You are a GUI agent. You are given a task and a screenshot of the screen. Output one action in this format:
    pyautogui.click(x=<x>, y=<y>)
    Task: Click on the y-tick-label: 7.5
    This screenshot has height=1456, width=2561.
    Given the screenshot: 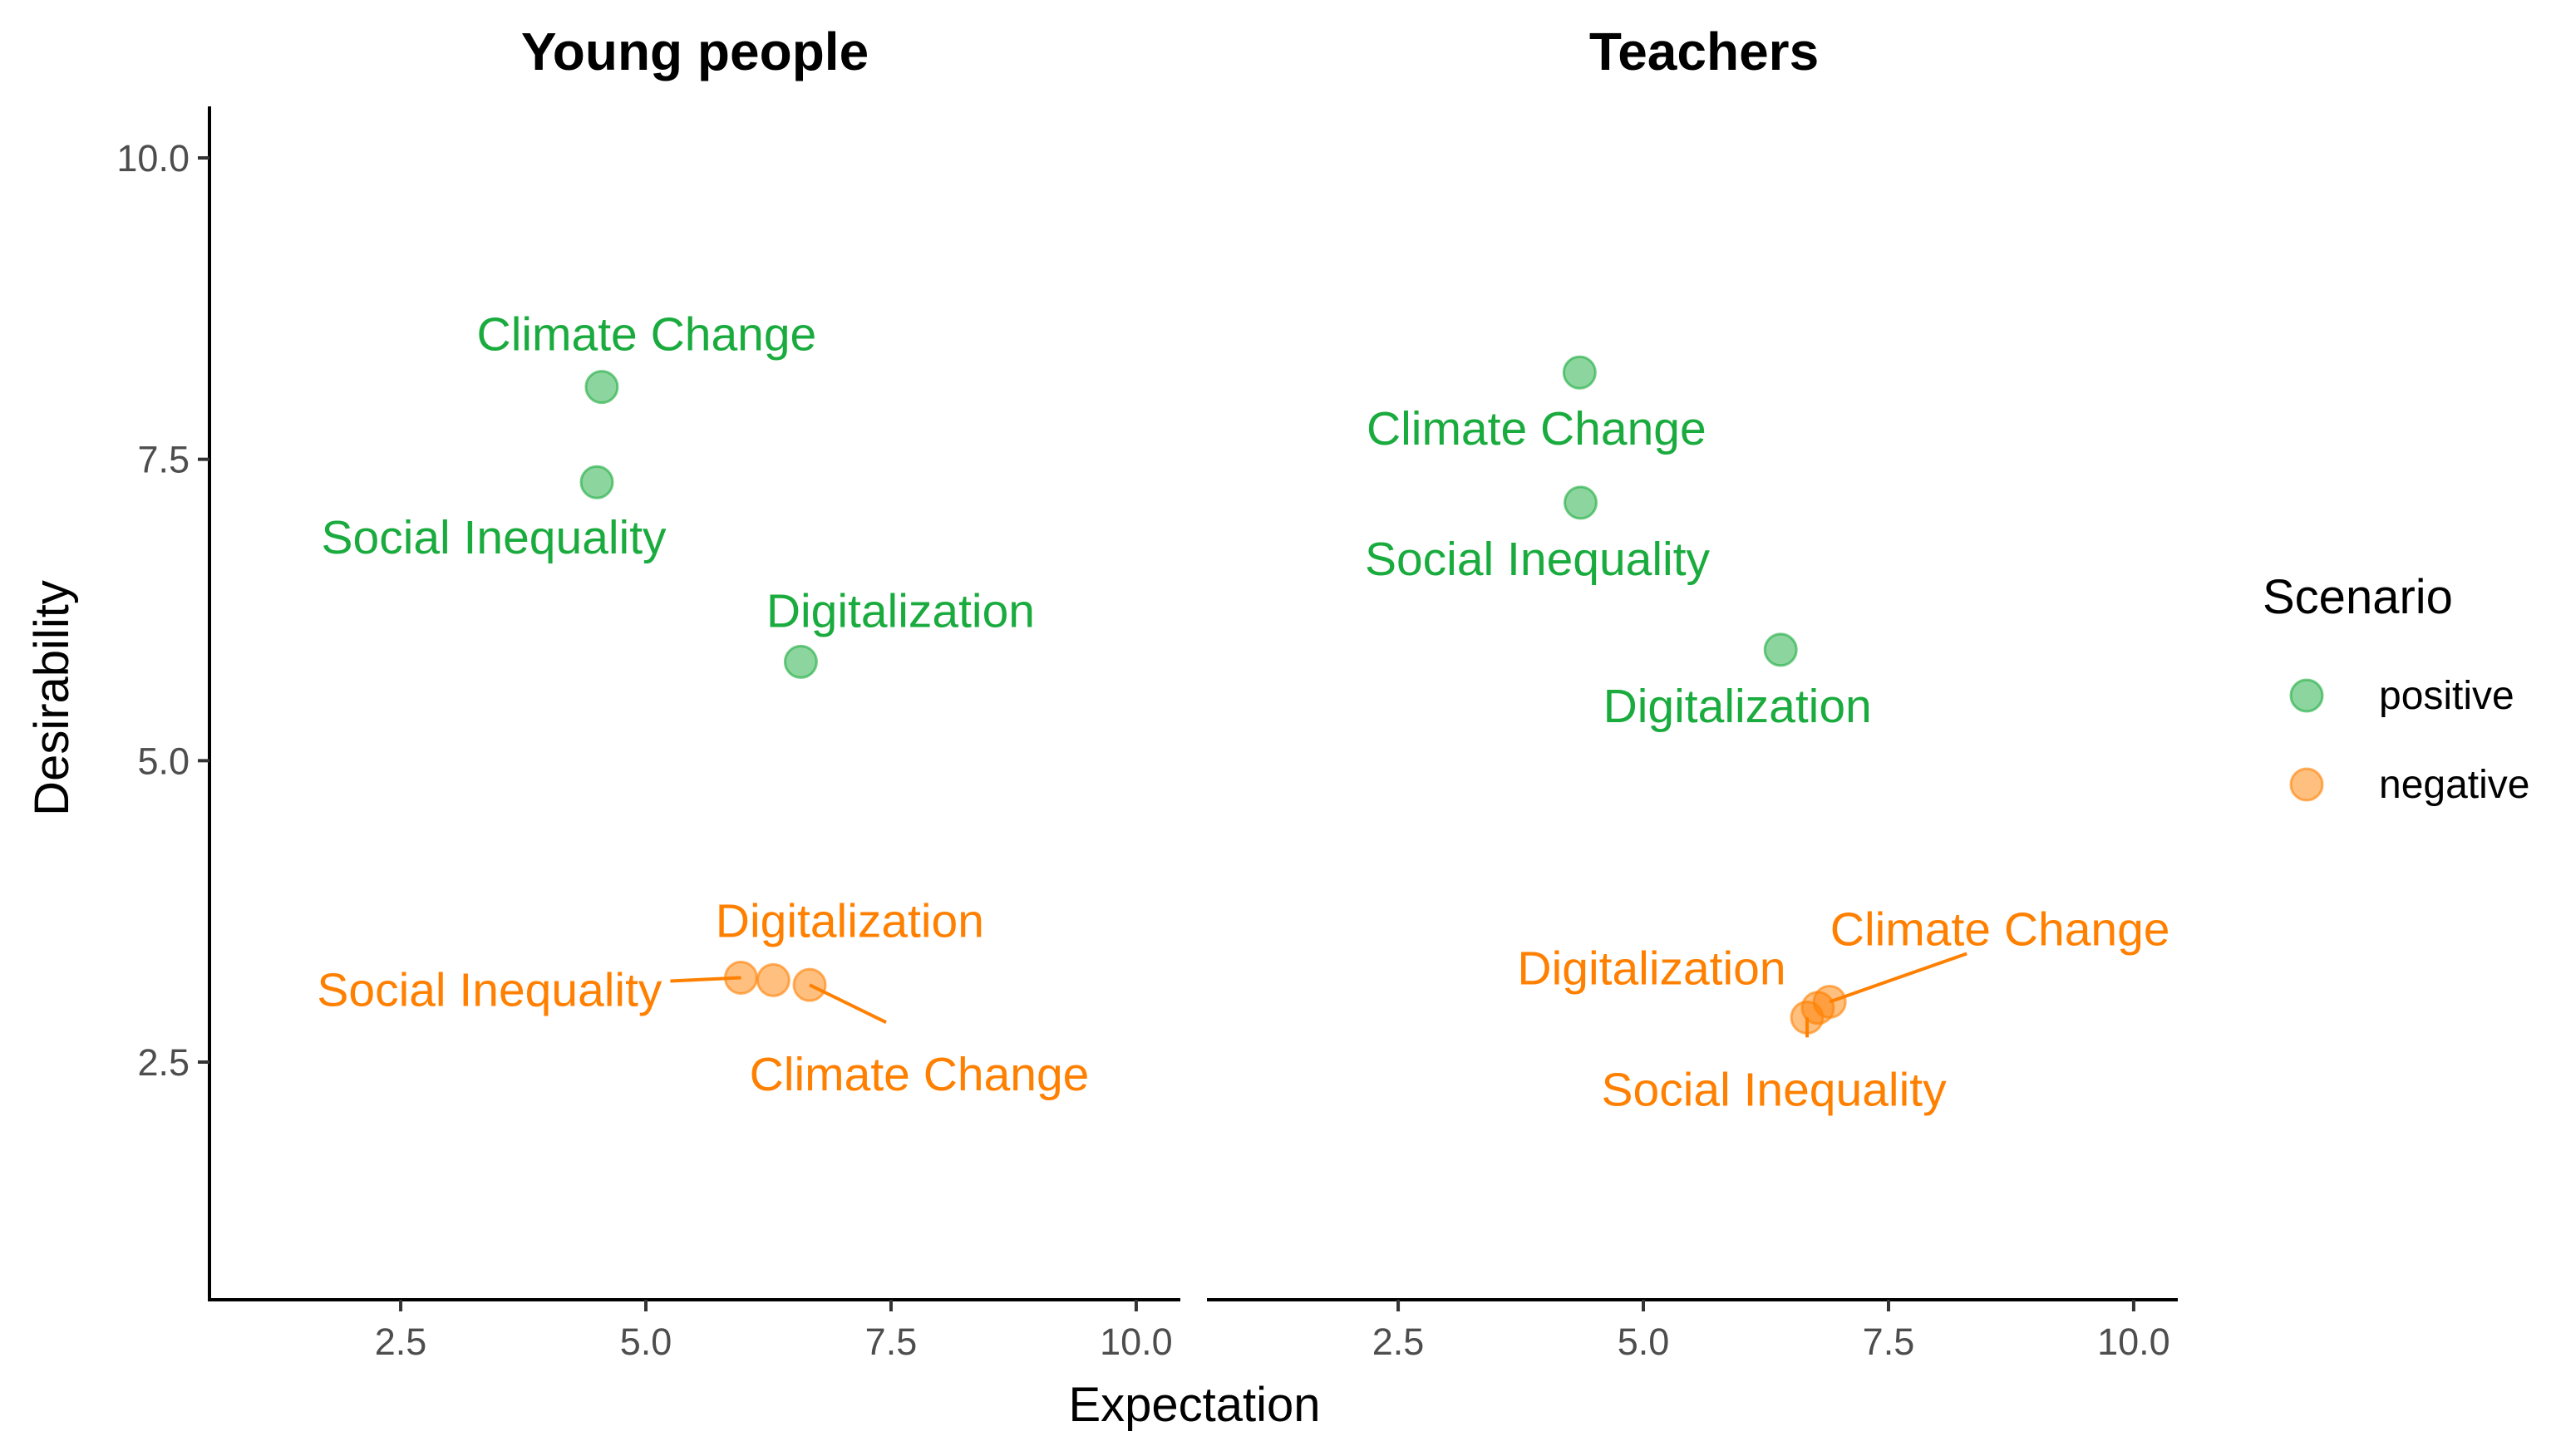 What is the action you would take?
    pyautogui.click(x=163, y=460)
    